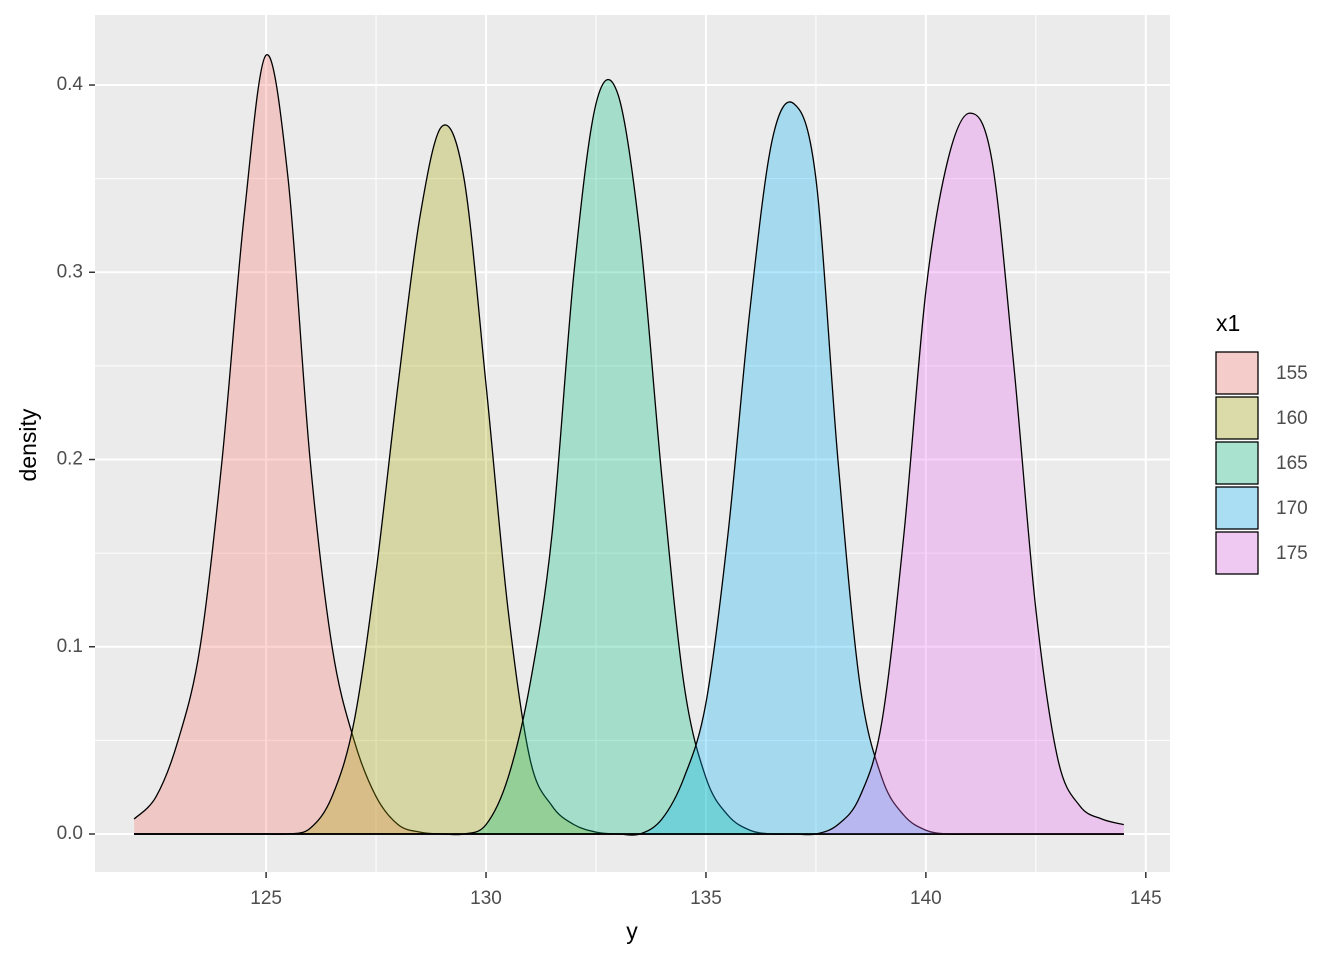 This screenshot has height=960, width=1344. What do you see at coordinates (1292, 418) in the screenshot?
I see `legend-label: 160` at bounding box center [1292, 418].